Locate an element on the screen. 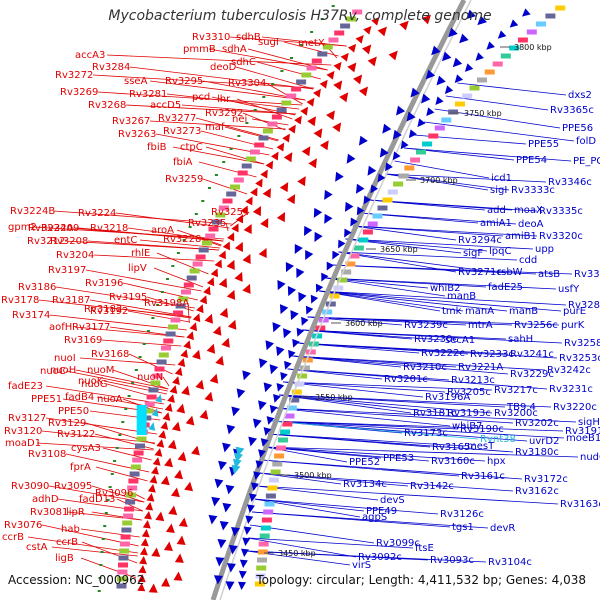 This screenshot has height=604, width=600. forward-gene-label: ctpC is located at coordinates (191, 147).